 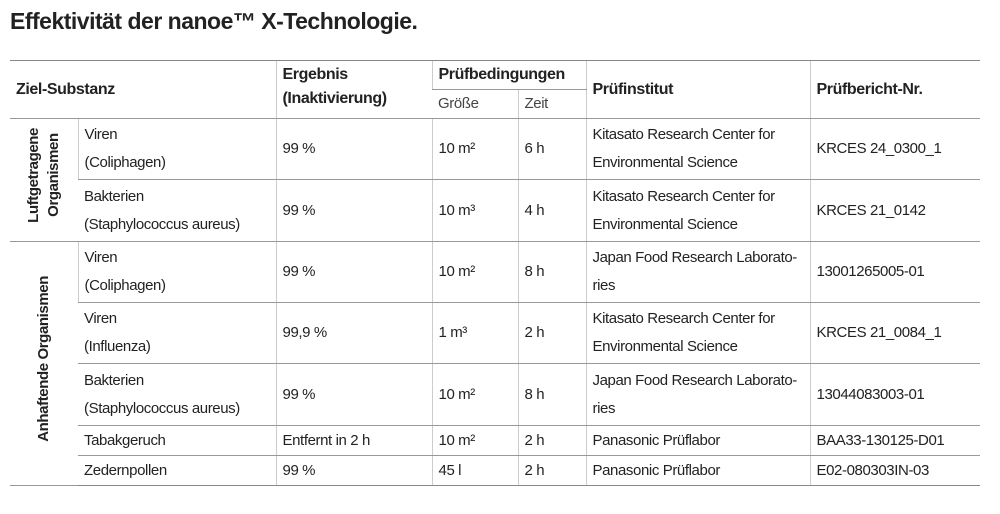 I want to click on header-cell: Ergebnis (Inaktivierung), so click(x=353, y=89).